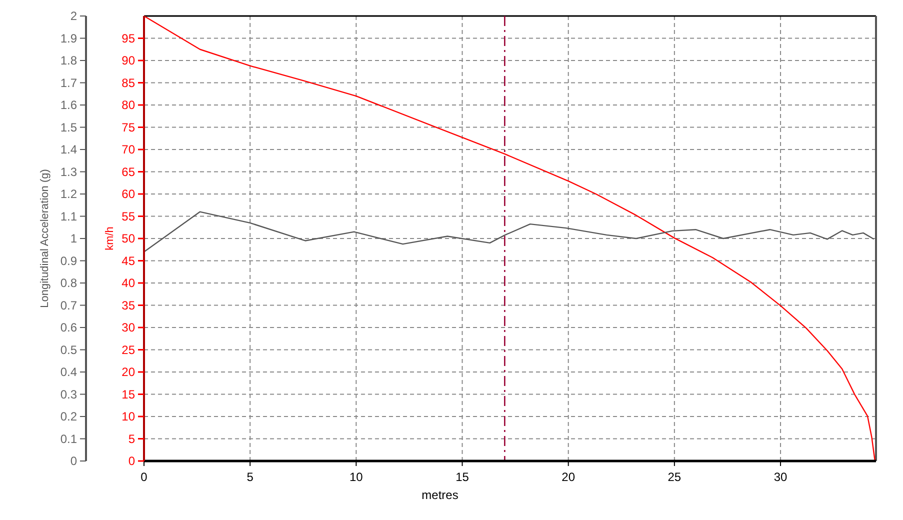 This screenshot has height=520, width=903. Describe the element at coordinates (69, 171) in the screenshot. I see `y-tick-label: 1.3` at that location.